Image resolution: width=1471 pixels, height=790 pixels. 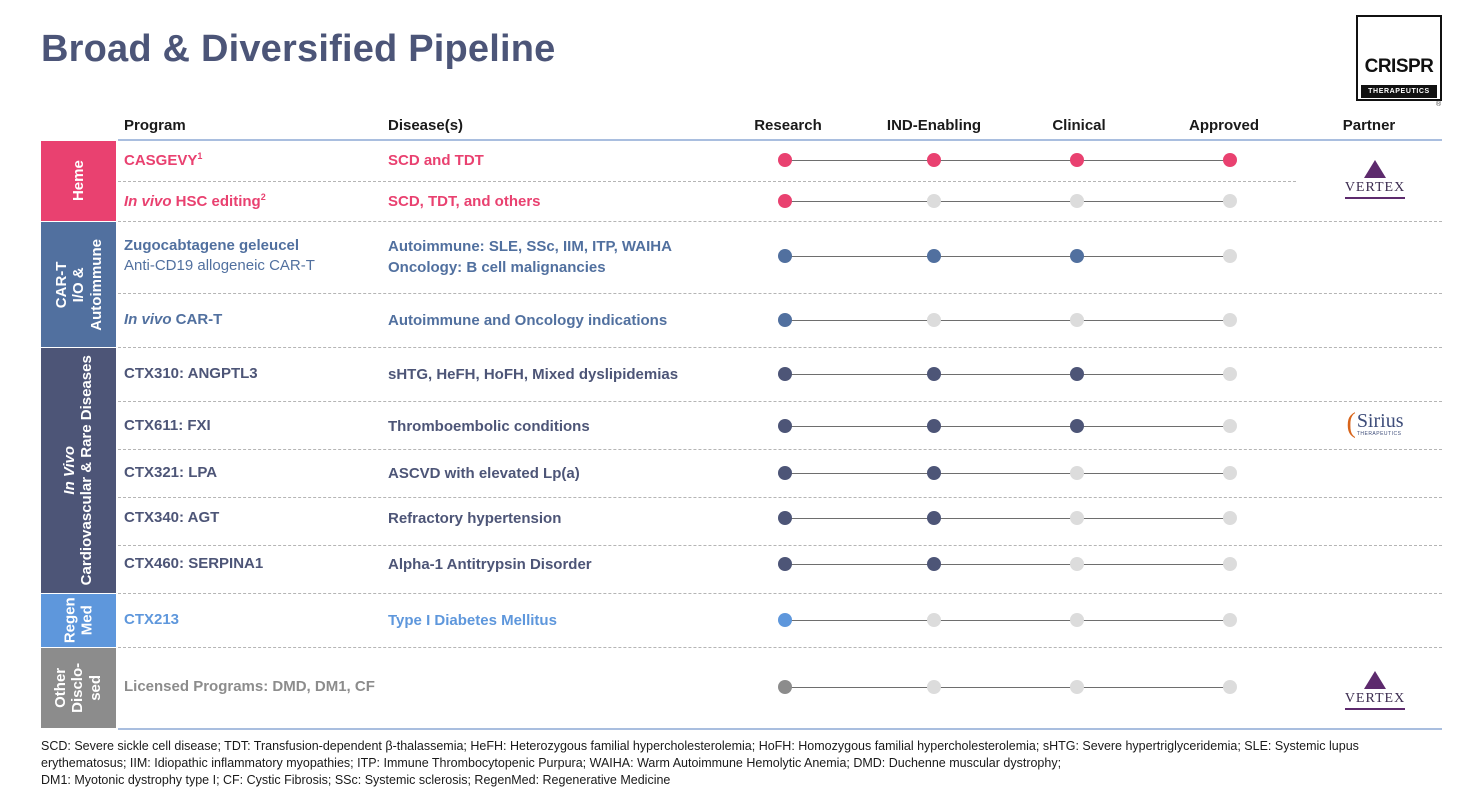 What do you see at coordinates (1351, 423) in the screenshot?
I see `sirius-swirl-icon: (` at bounding box center [1351, 423].